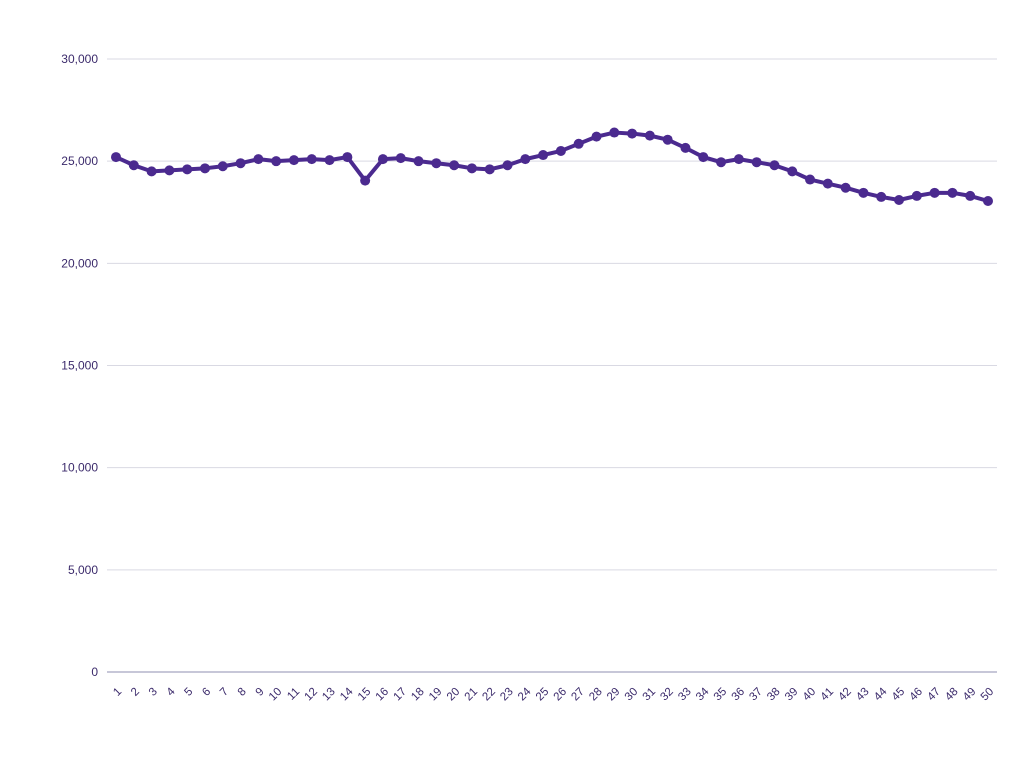 This screenshot has height=768, width=1024. I want to click on x-tick-label: 46, so click(917, 695).